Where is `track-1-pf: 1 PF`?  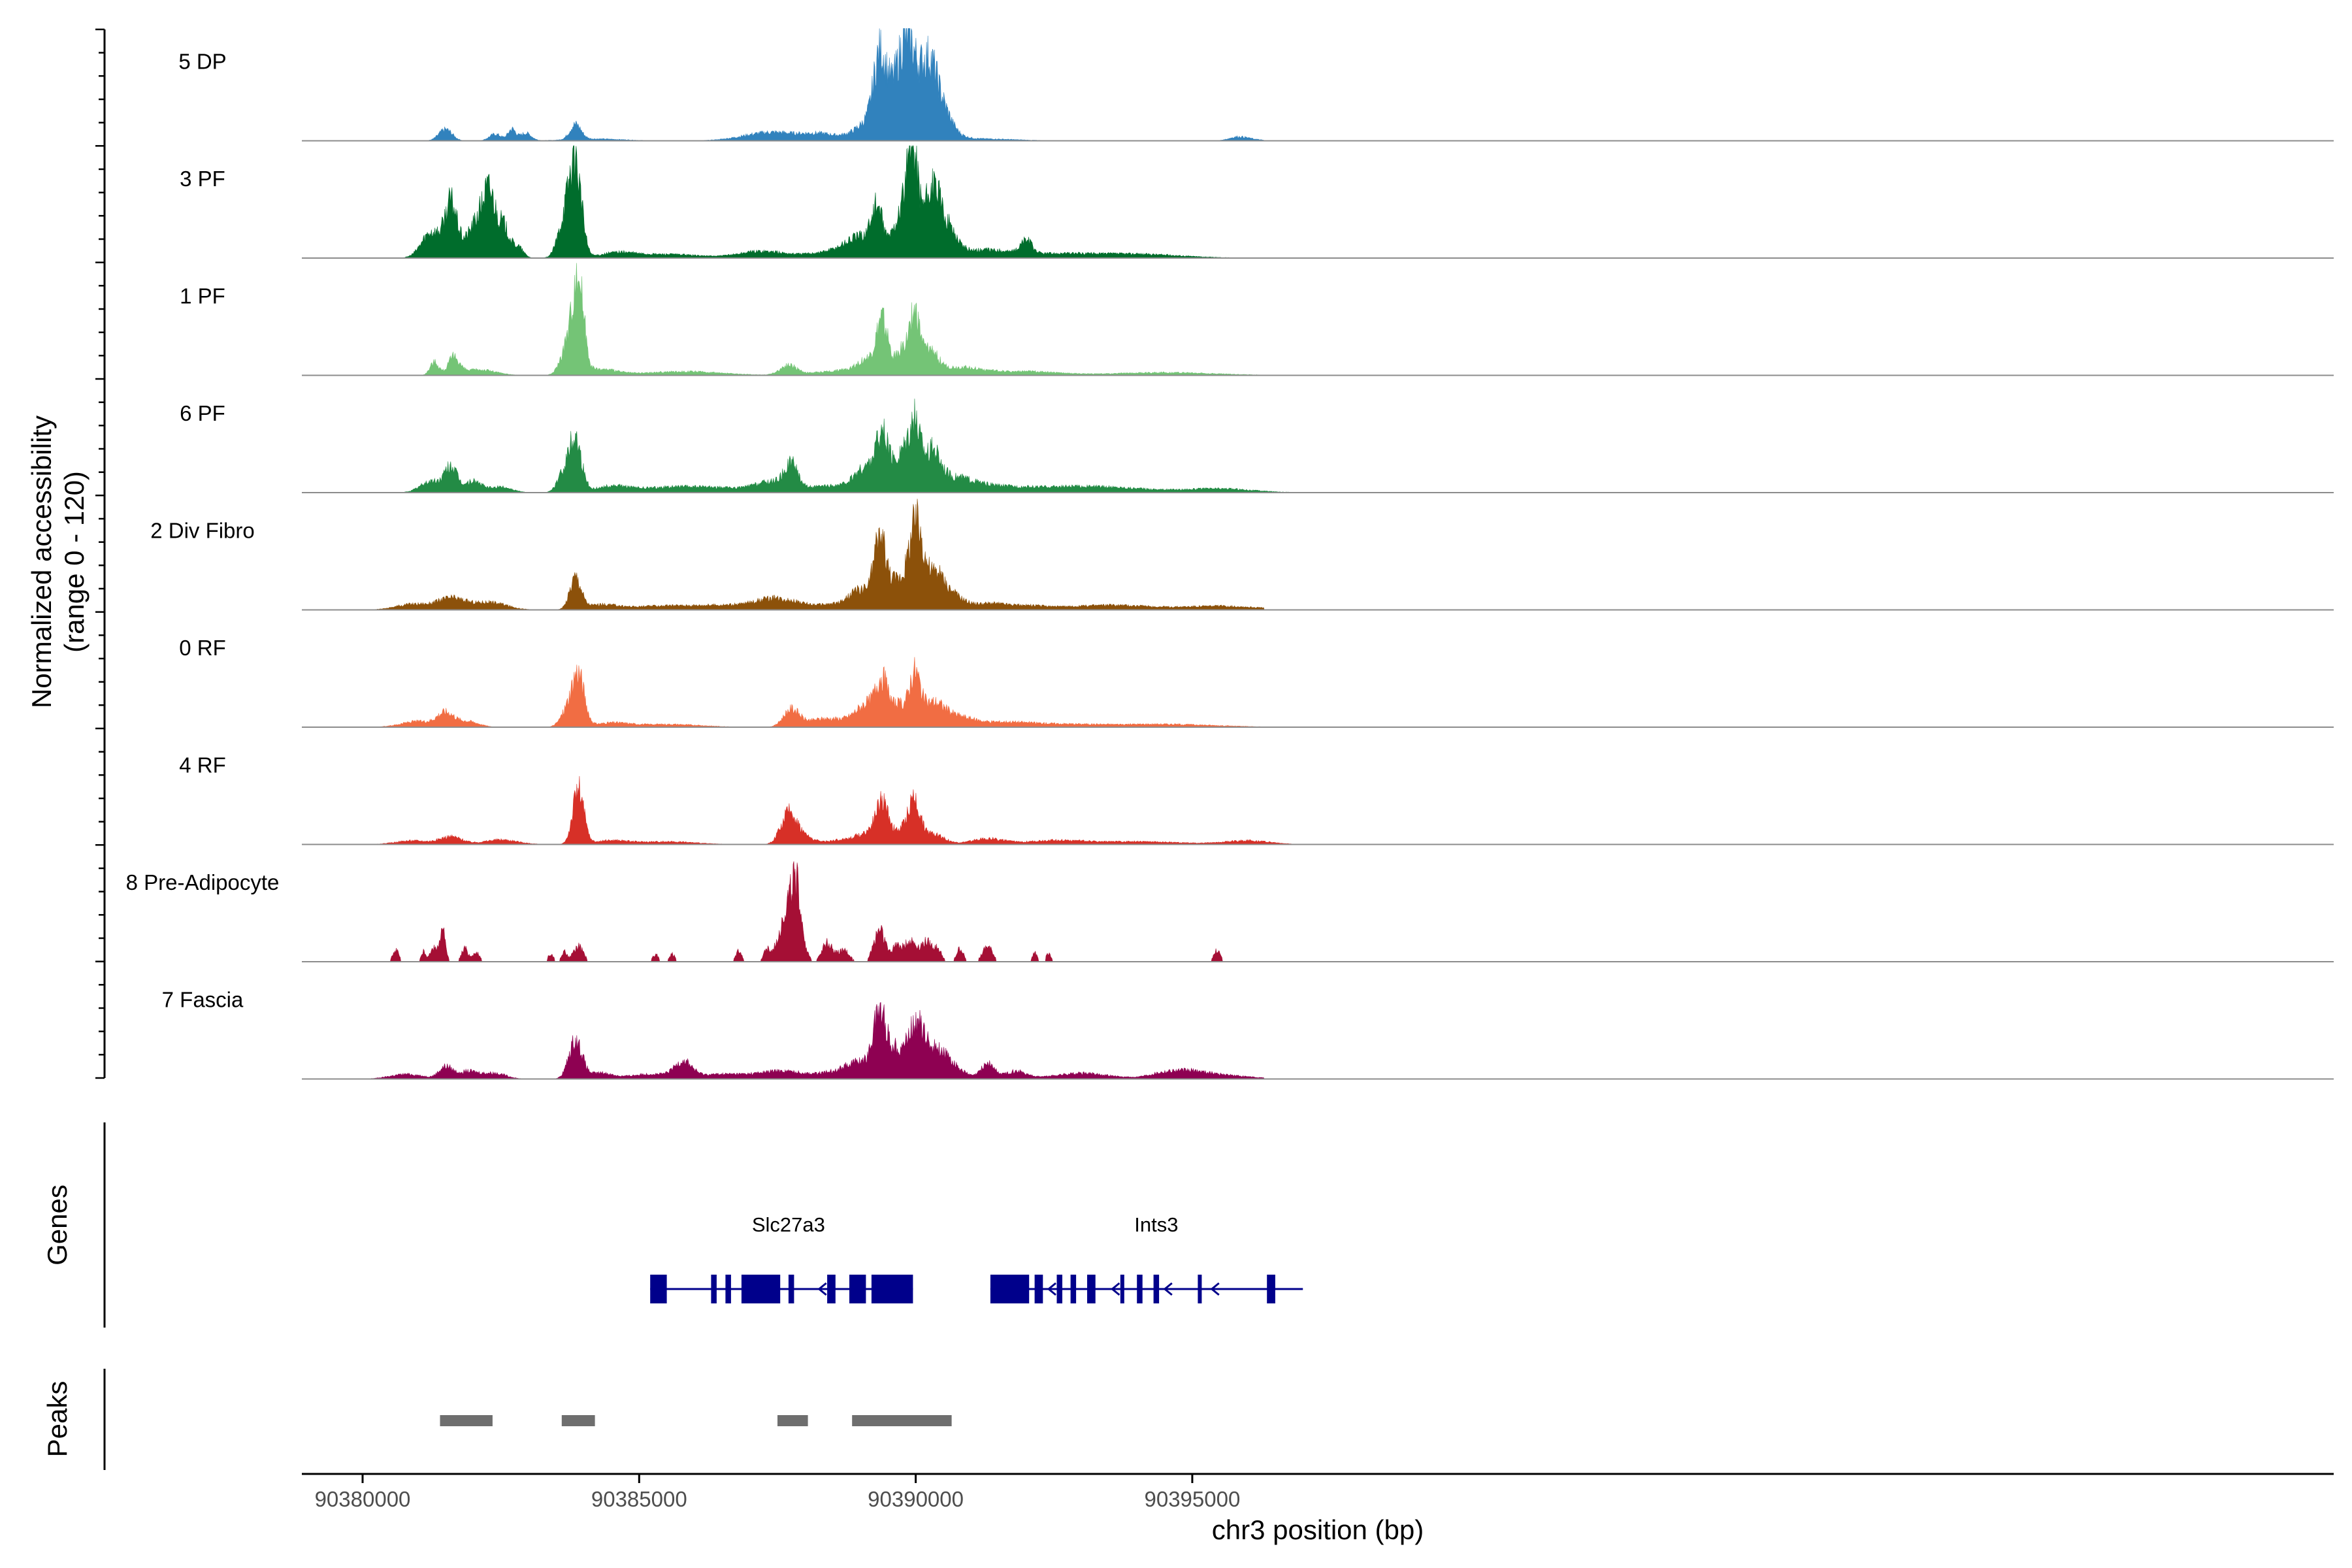 track-1-pf: 1 PF is located at coordinates (1257, 319).